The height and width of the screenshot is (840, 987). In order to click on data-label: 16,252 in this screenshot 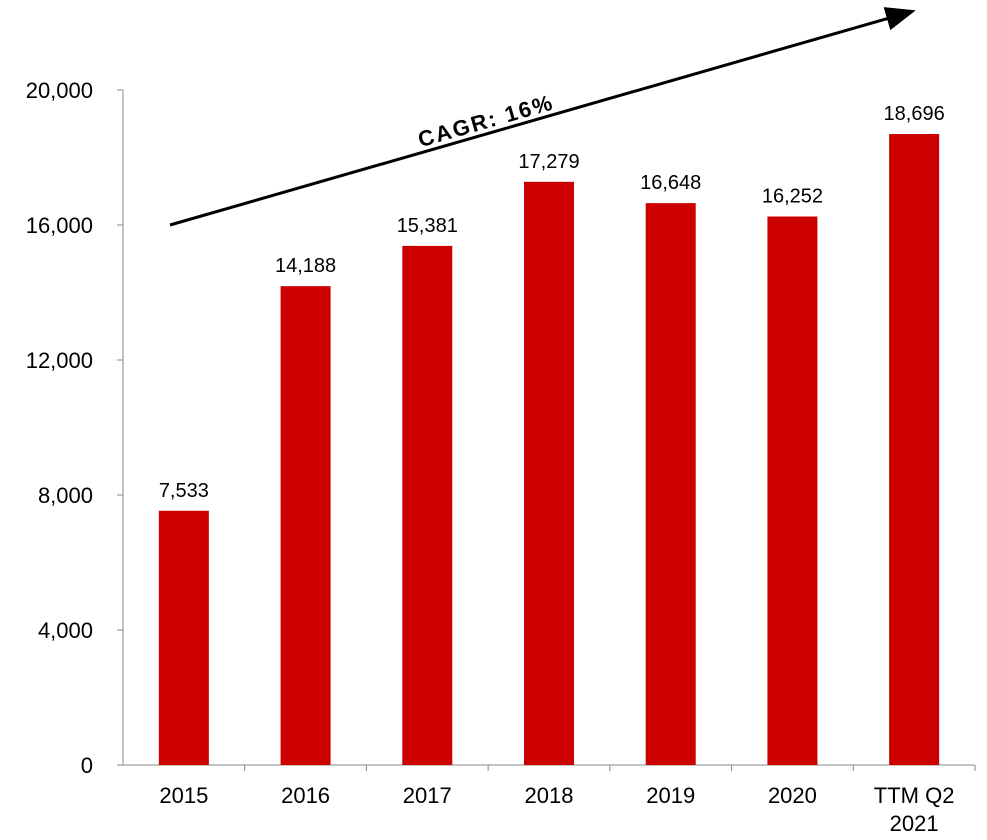, I will do `click(792, 196)`.